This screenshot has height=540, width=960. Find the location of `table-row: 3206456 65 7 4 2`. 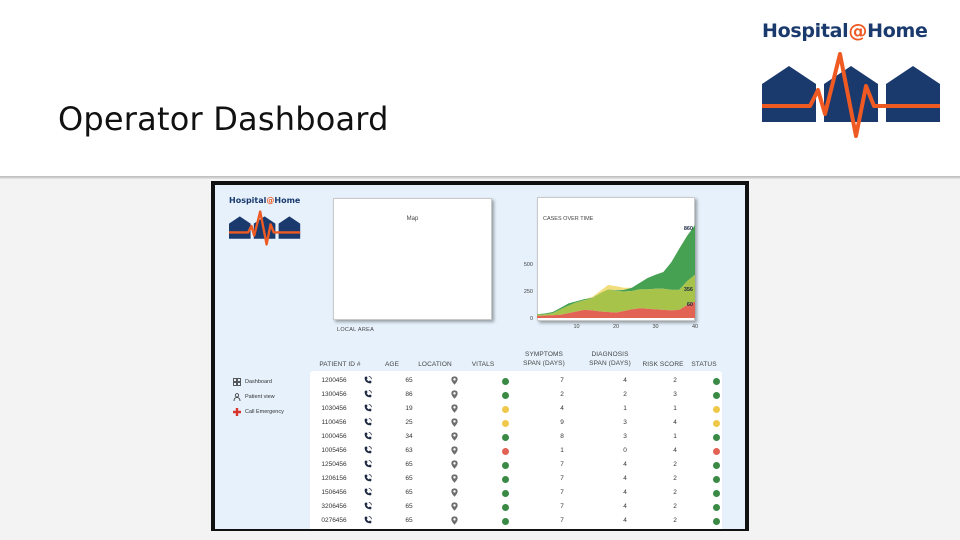

table-row: 3206456 65 7 4 2 is located at coordinates (516, 507).